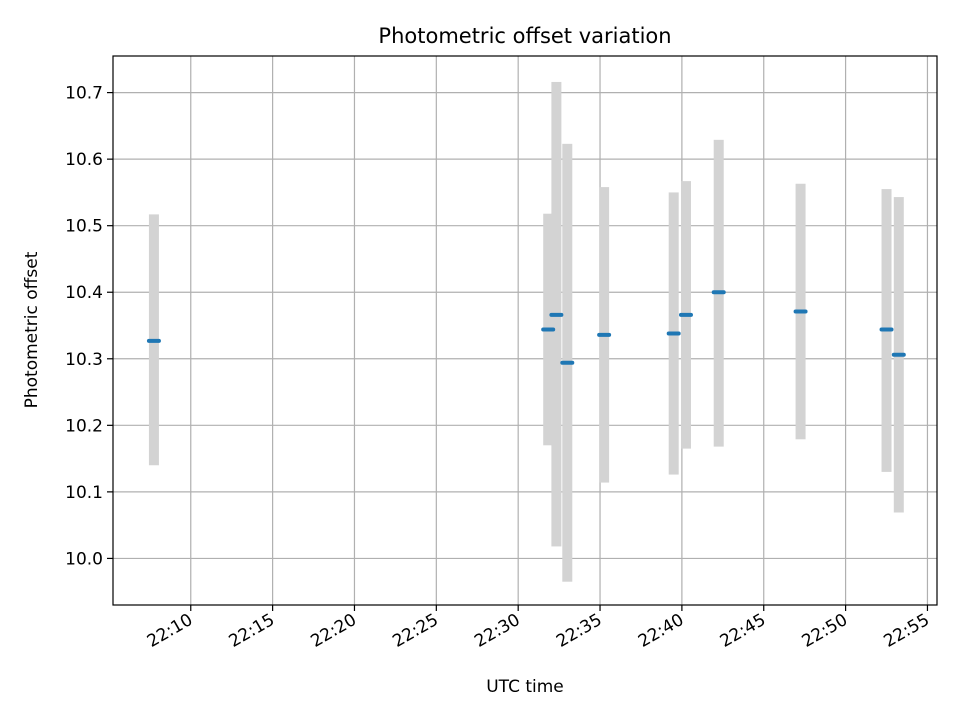 This screenshot has height=724, width=960. Describe the element at coordinates (84, 293) in the screenshot. I see `y-tick-label: 10.4` at that location.